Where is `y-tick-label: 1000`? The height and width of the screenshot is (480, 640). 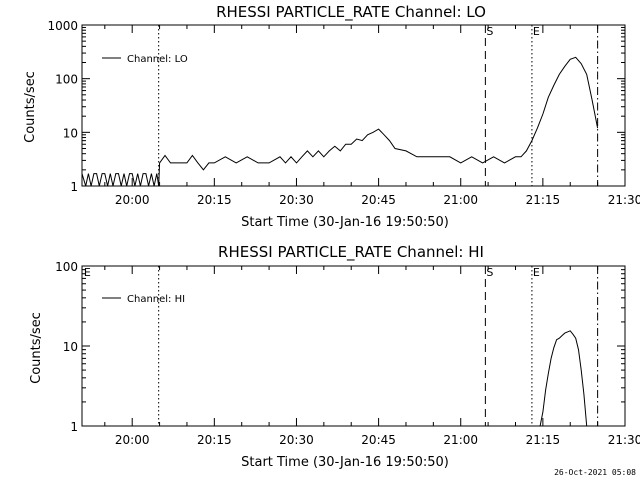 y-tick-label: 1000 is located at coordinates (62, 26).